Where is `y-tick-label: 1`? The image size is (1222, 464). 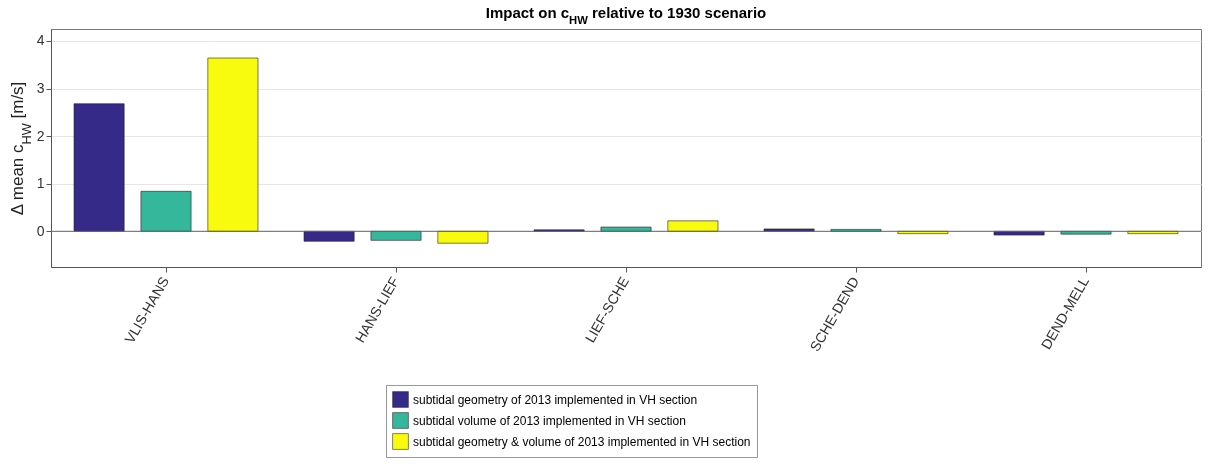
y-tick-label: 1 is located at coordinates (40, 183).